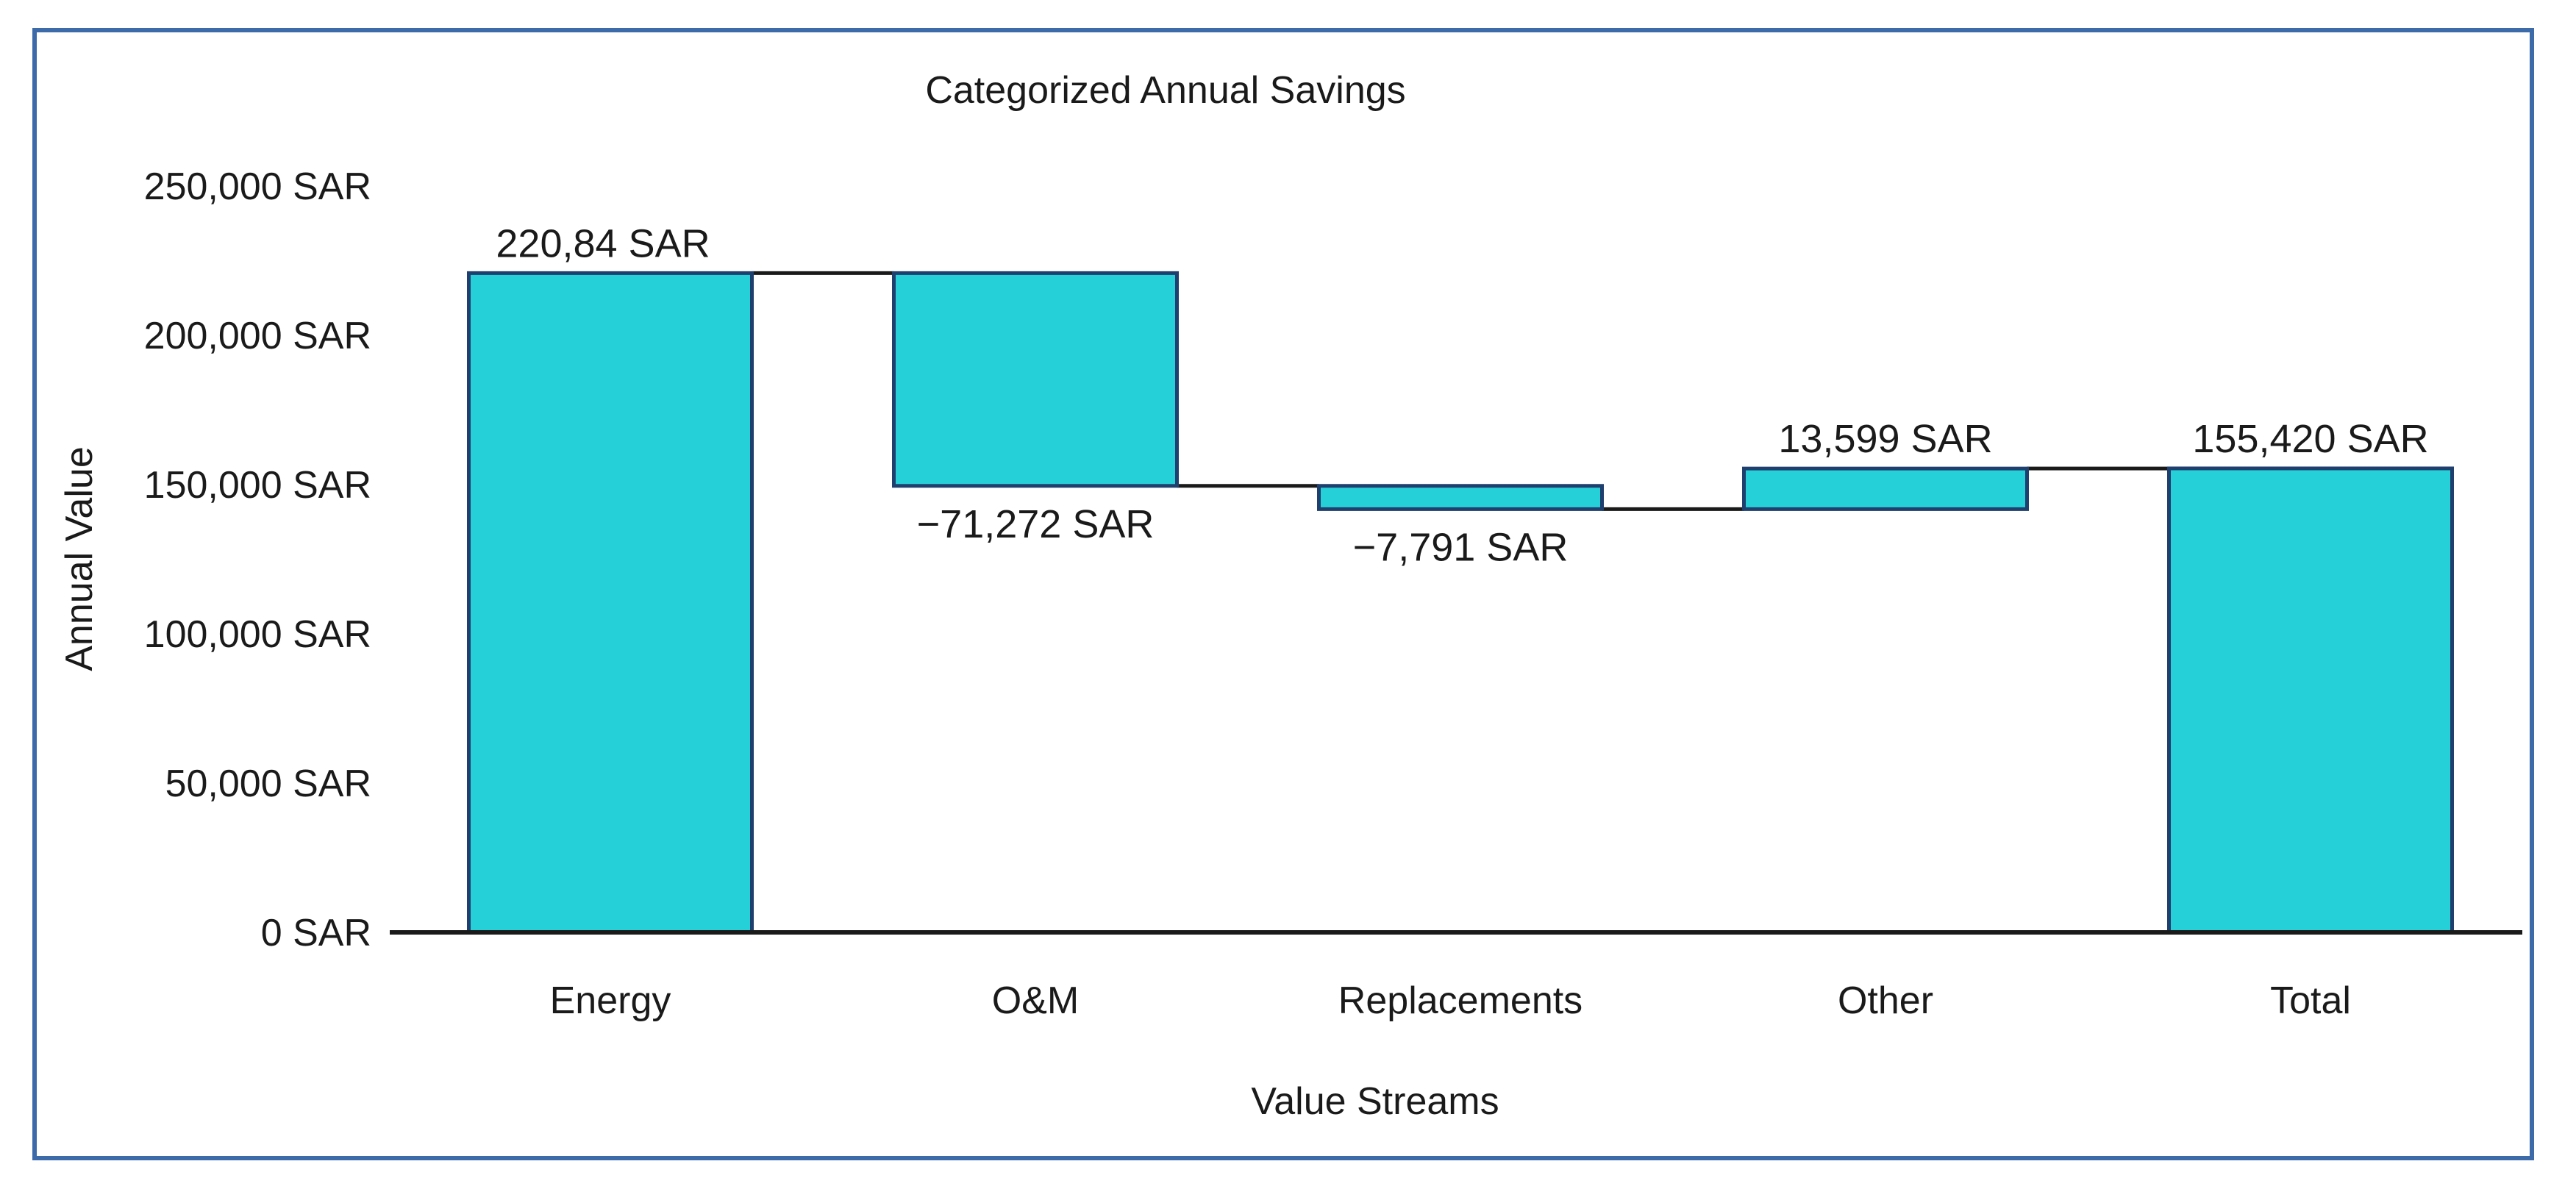 The height and width of the screenshot is (1189, 2576). What do you see at coordinates (1885, 488) in the screenshot?
I see `bar-other` at bounding box center [1885, 488].